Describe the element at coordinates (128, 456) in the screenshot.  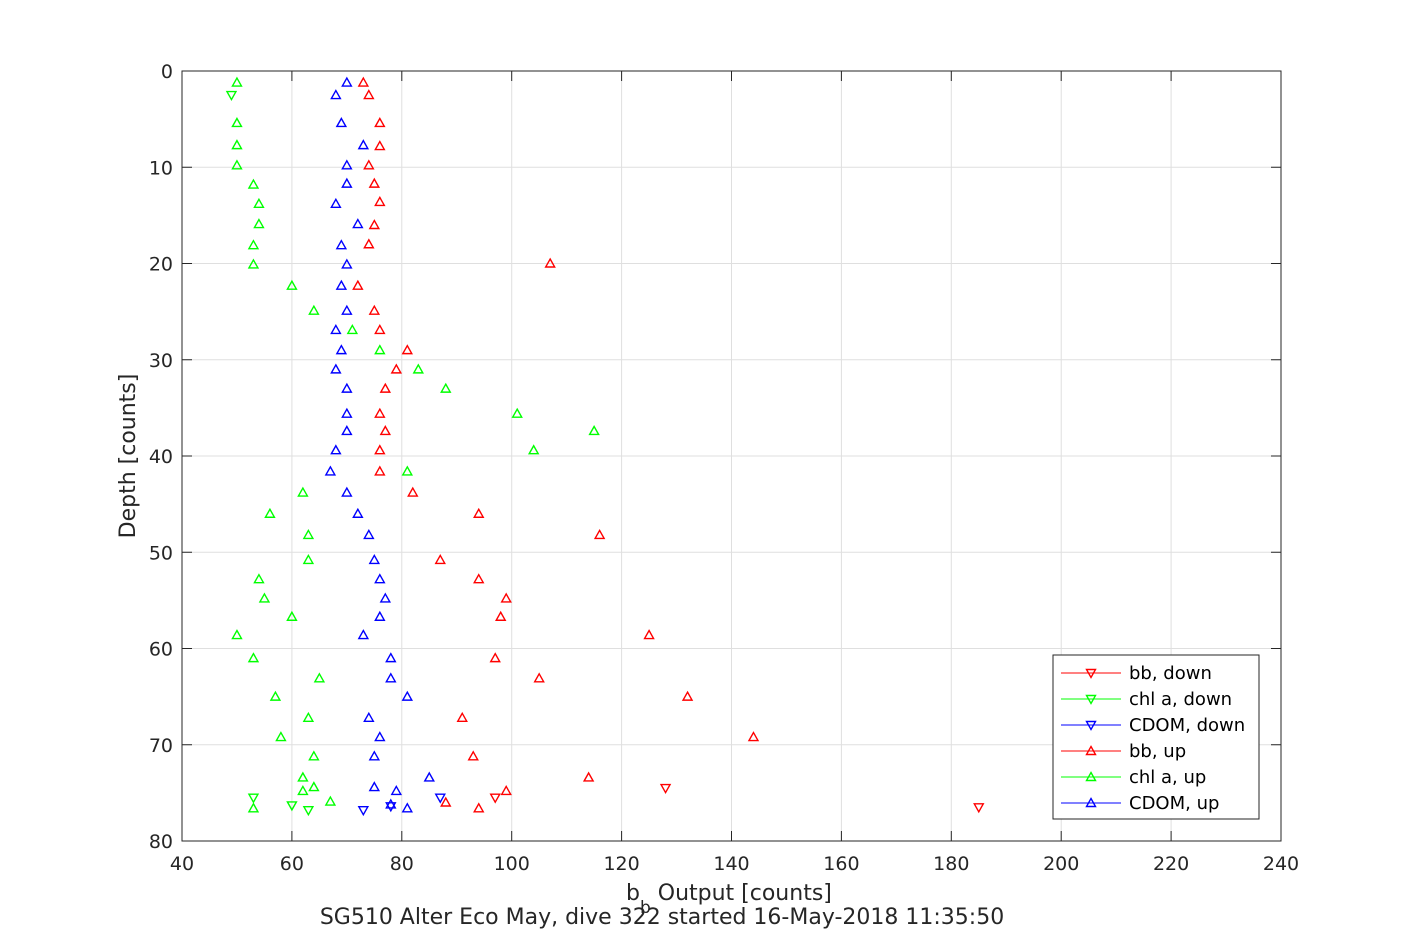
I see `y-axis-label: Depth [counts]` at that location.